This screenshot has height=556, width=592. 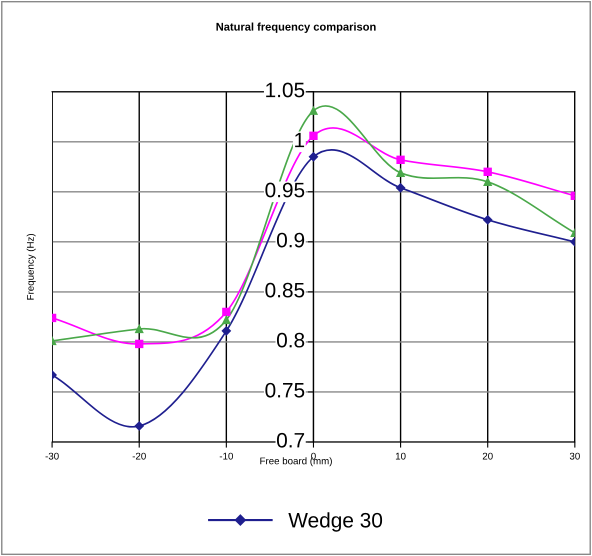 What do you see at coordinates (284, 290) in the screenshot?
I see `y-tick-label: 0.85` at bounding box center [284, 290].